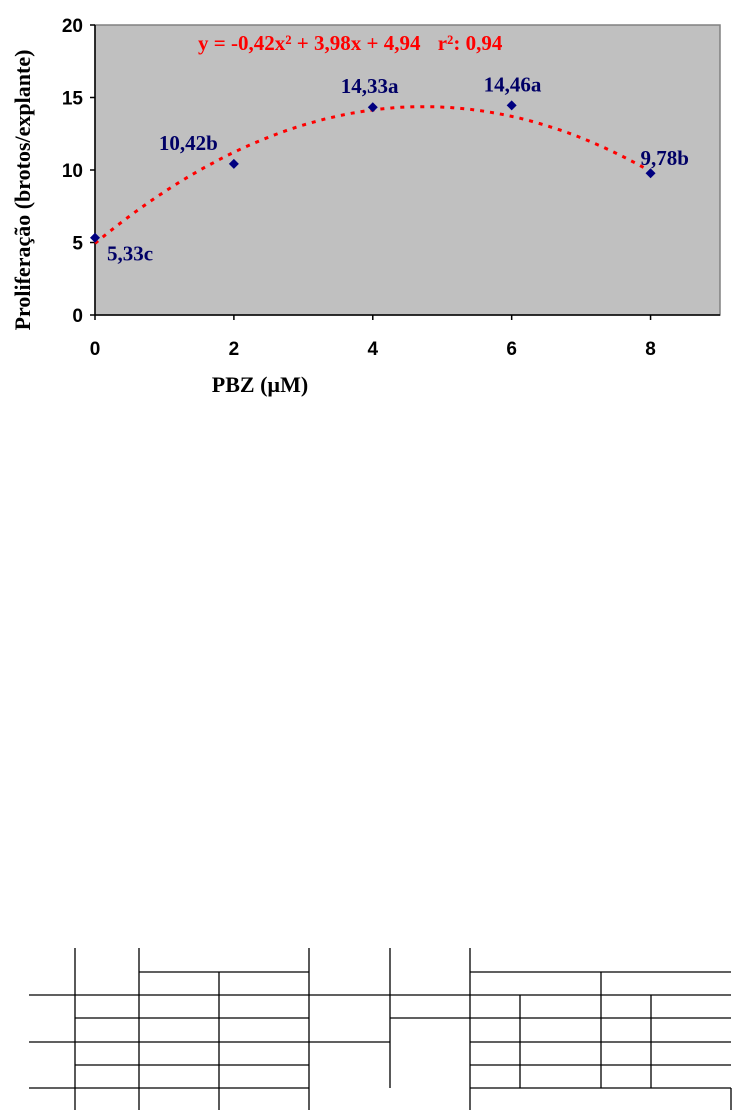 Image resolution: width=752 pixels, height=1110 pixels. Describe the element at coordinates (95, 349) in the screenshot. I see `x-tick-label: 0` at that location.